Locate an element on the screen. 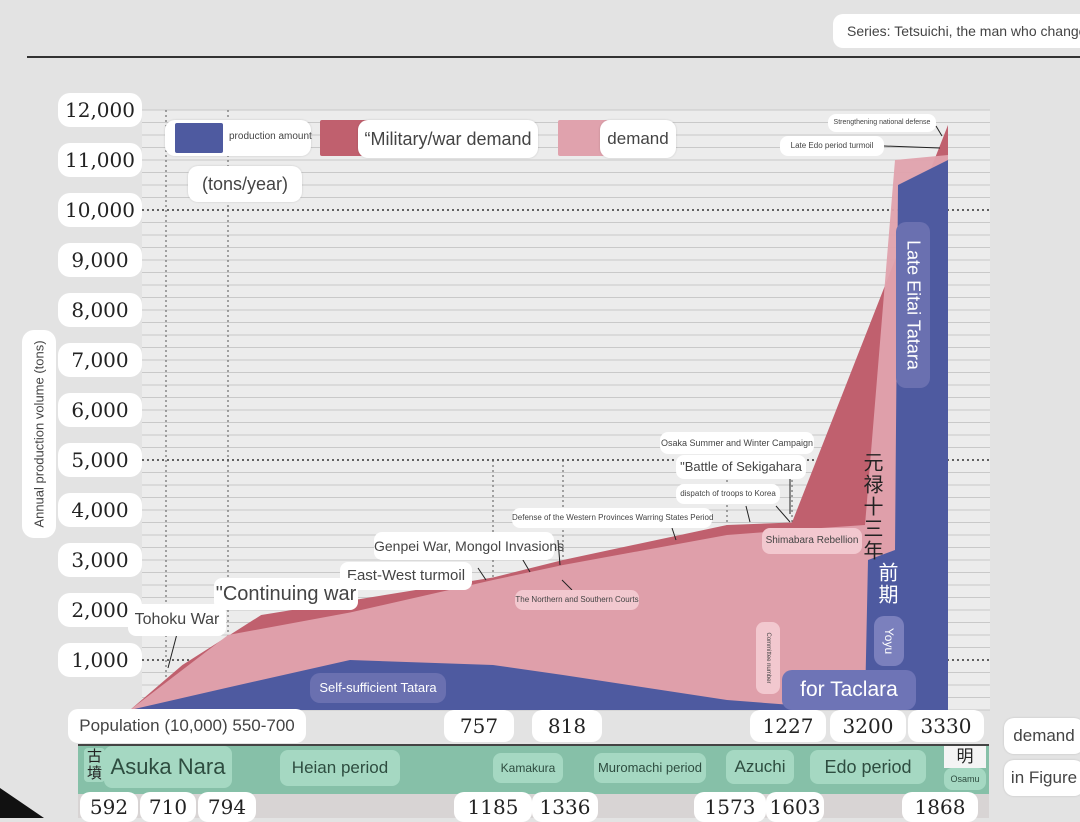 Image resolution: width=1080 pixels, height=822 pixels. annotation-committee-text: Committee number is located at coordinates (768, 658).